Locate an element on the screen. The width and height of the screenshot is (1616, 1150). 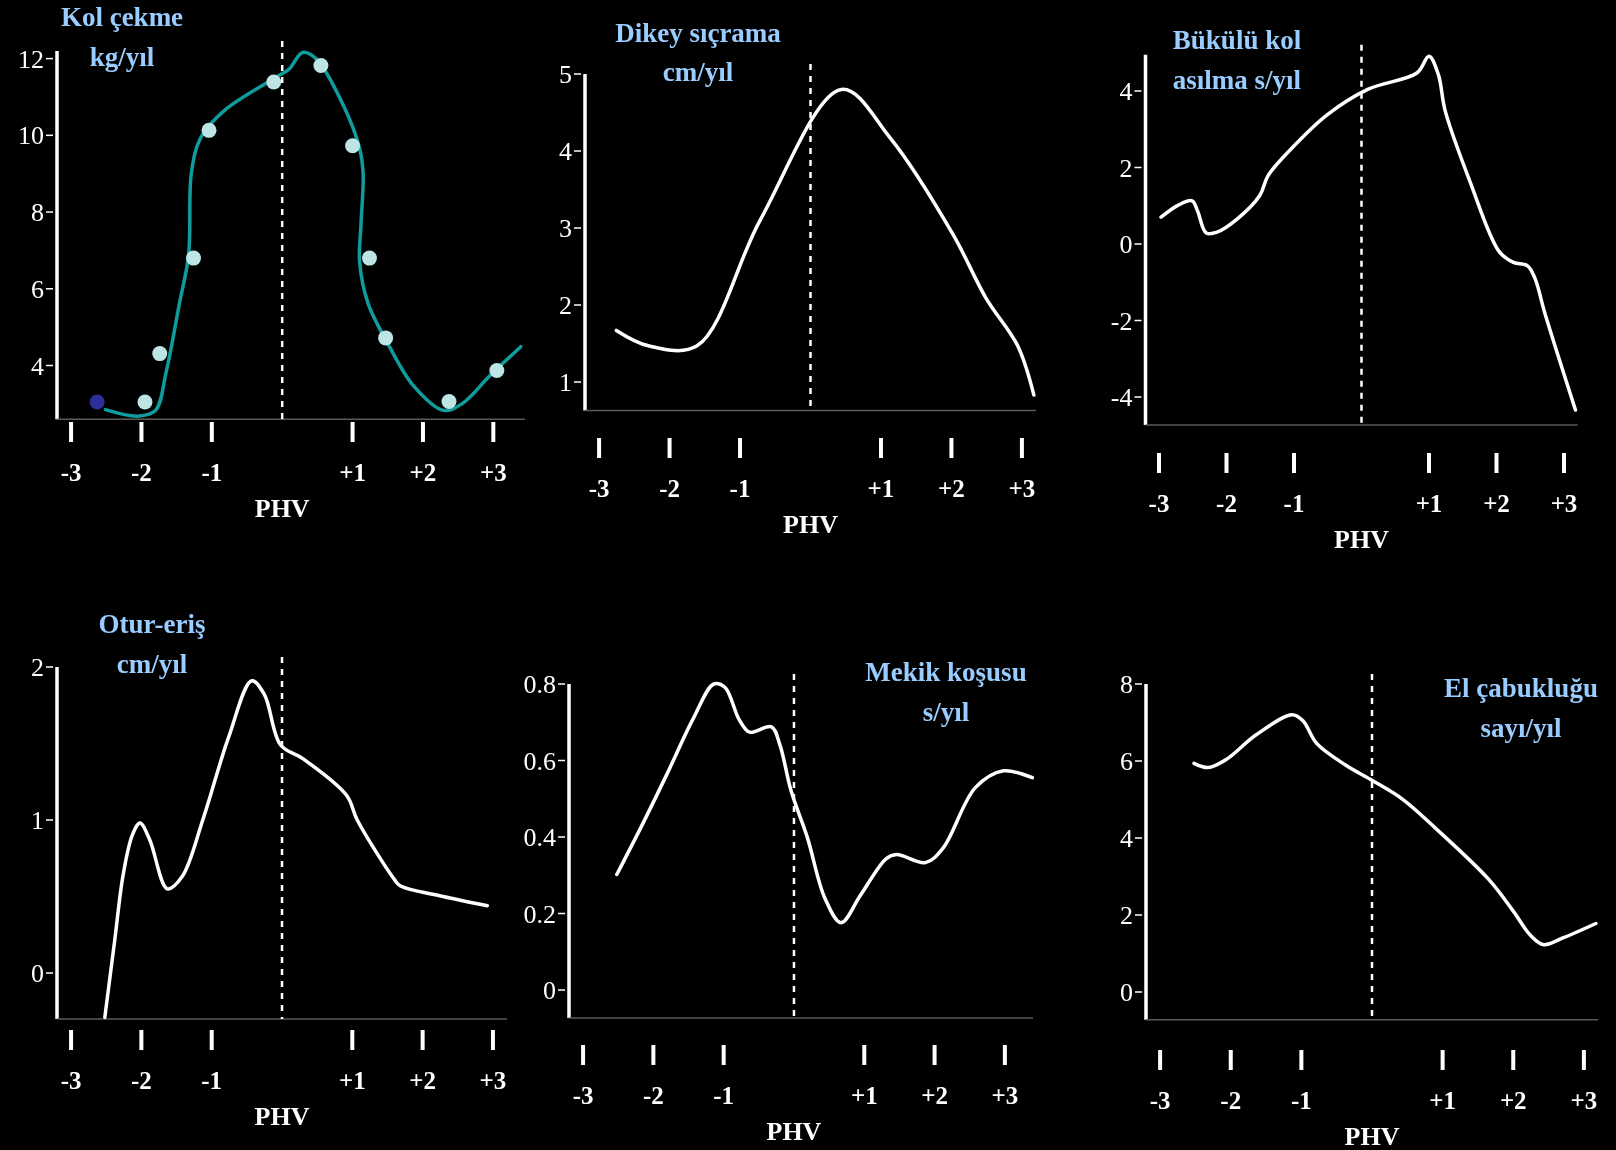
chart-title: El çabukluğu is located at coordinates (1521, 688).